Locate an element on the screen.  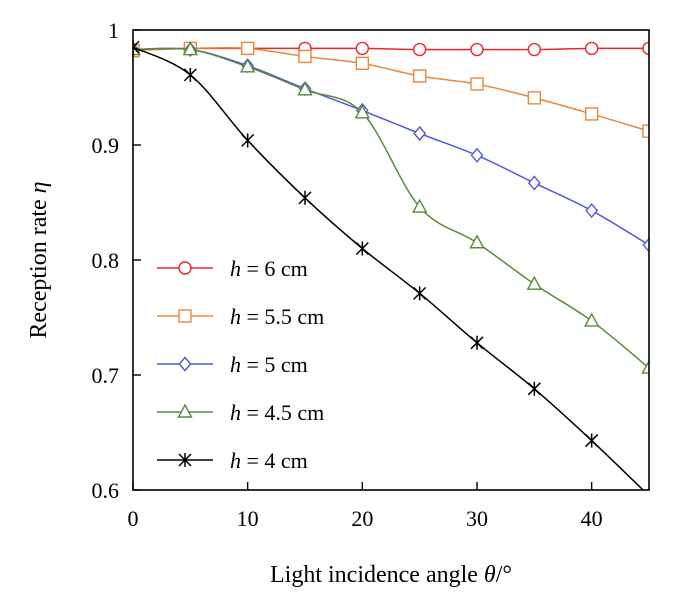
x-tick-label: 40 is located at coordinates (592, 518).